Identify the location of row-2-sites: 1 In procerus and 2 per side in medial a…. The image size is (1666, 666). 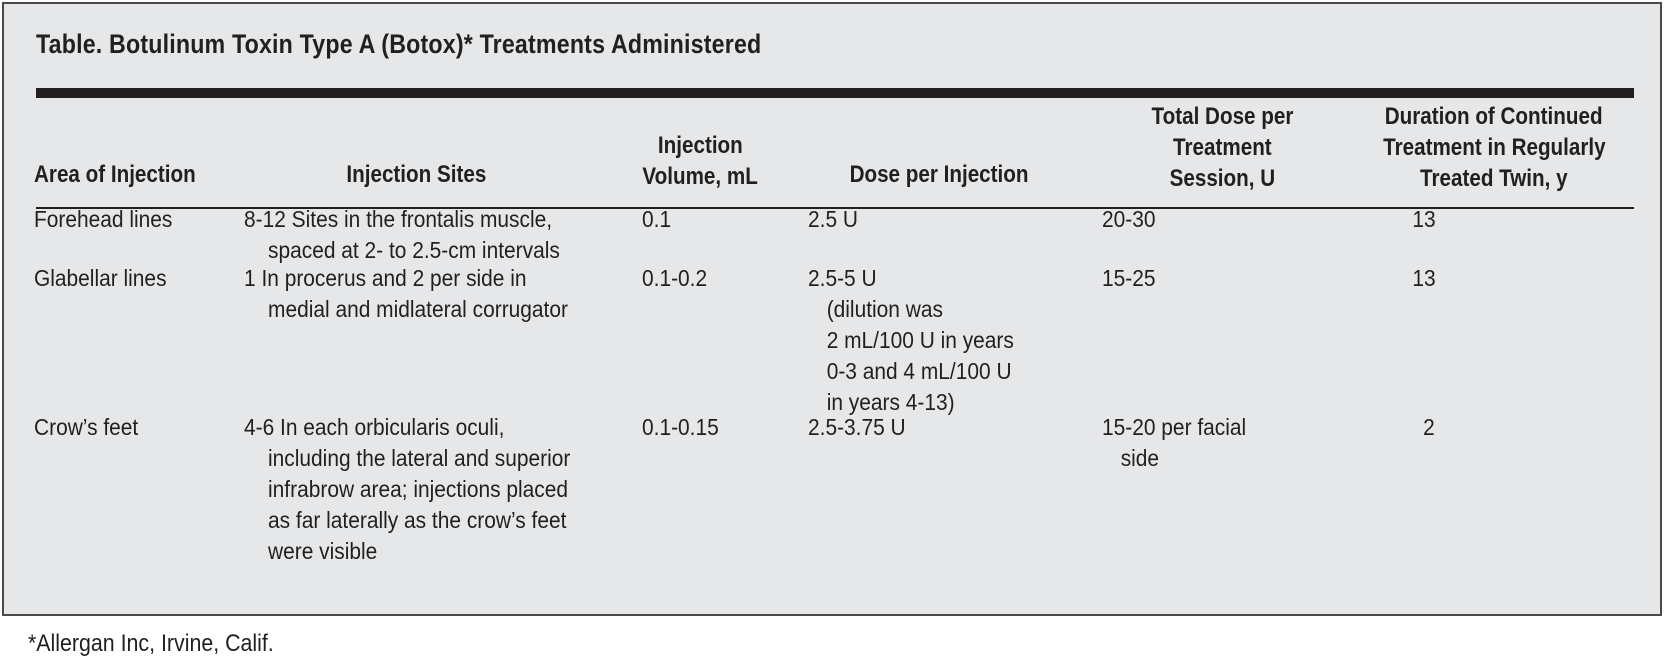
(406, 293).